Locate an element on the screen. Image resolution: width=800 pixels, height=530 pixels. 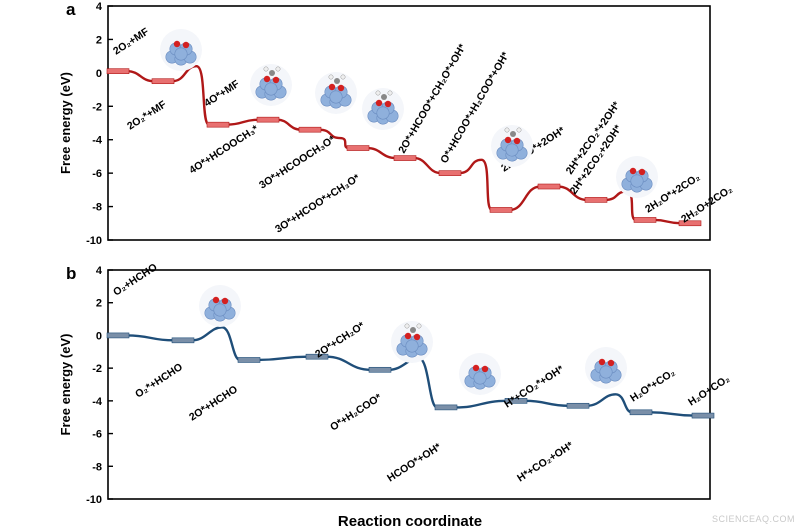
panel-letter: b is located at coordinates (71, 273).